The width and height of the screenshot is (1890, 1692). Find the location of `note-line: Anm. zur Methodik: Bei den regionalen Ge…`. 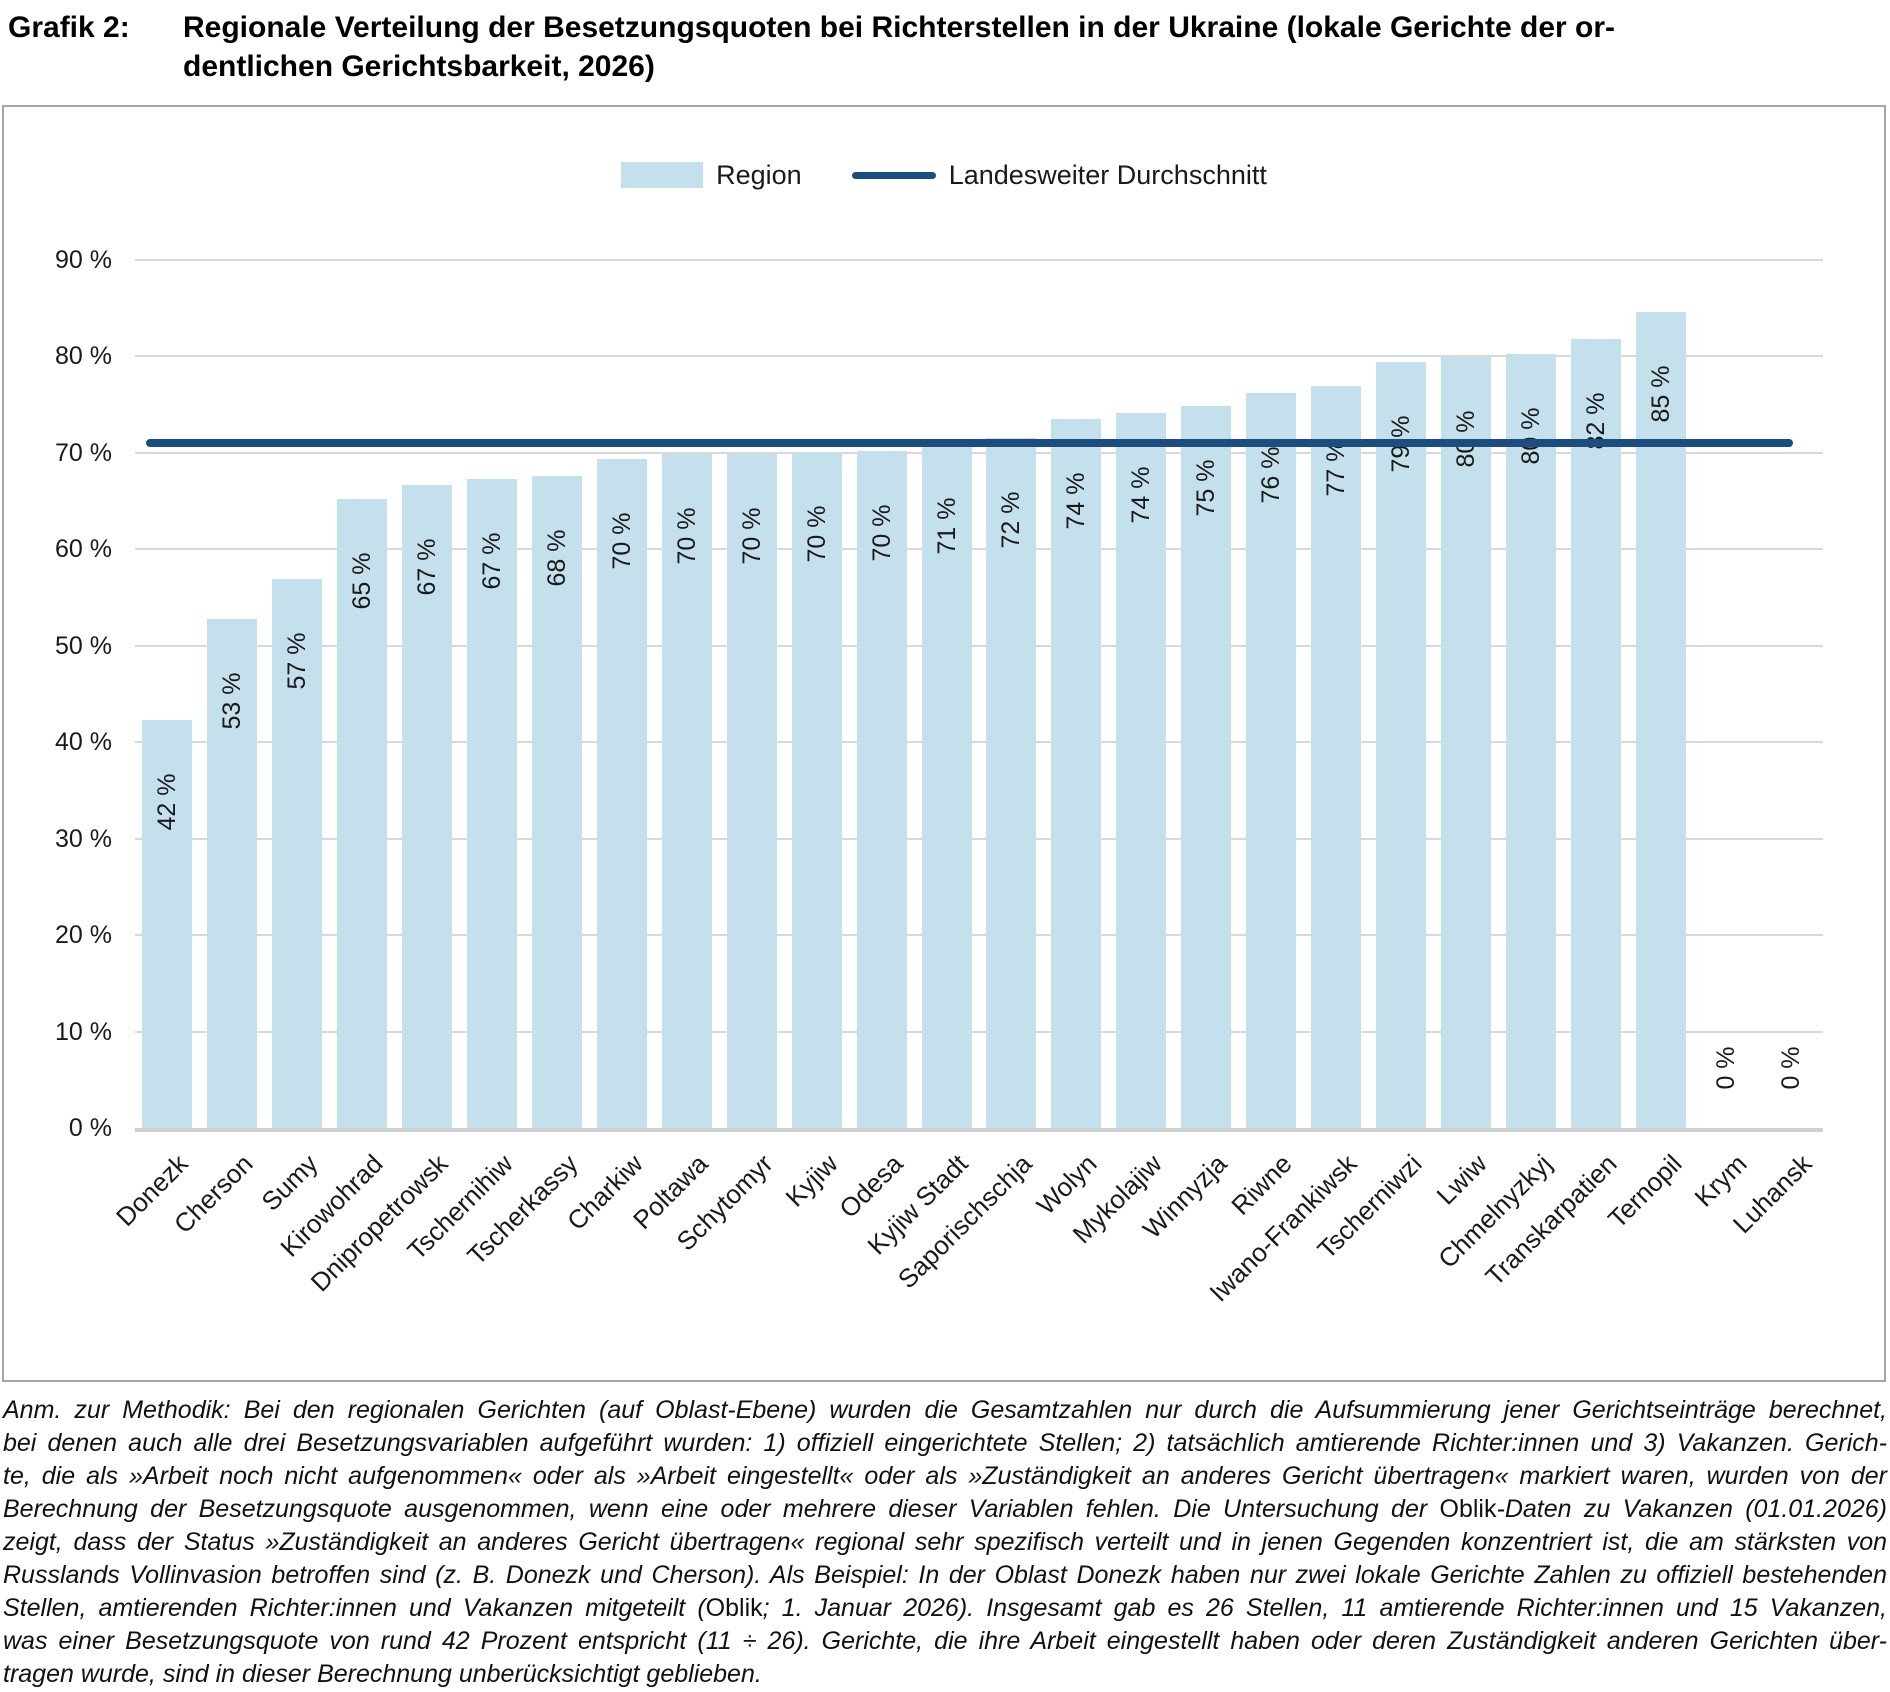

note-line: Anm. zur Methodik: Bei den regionalen Ge… is located at coordinates (945, 1410).